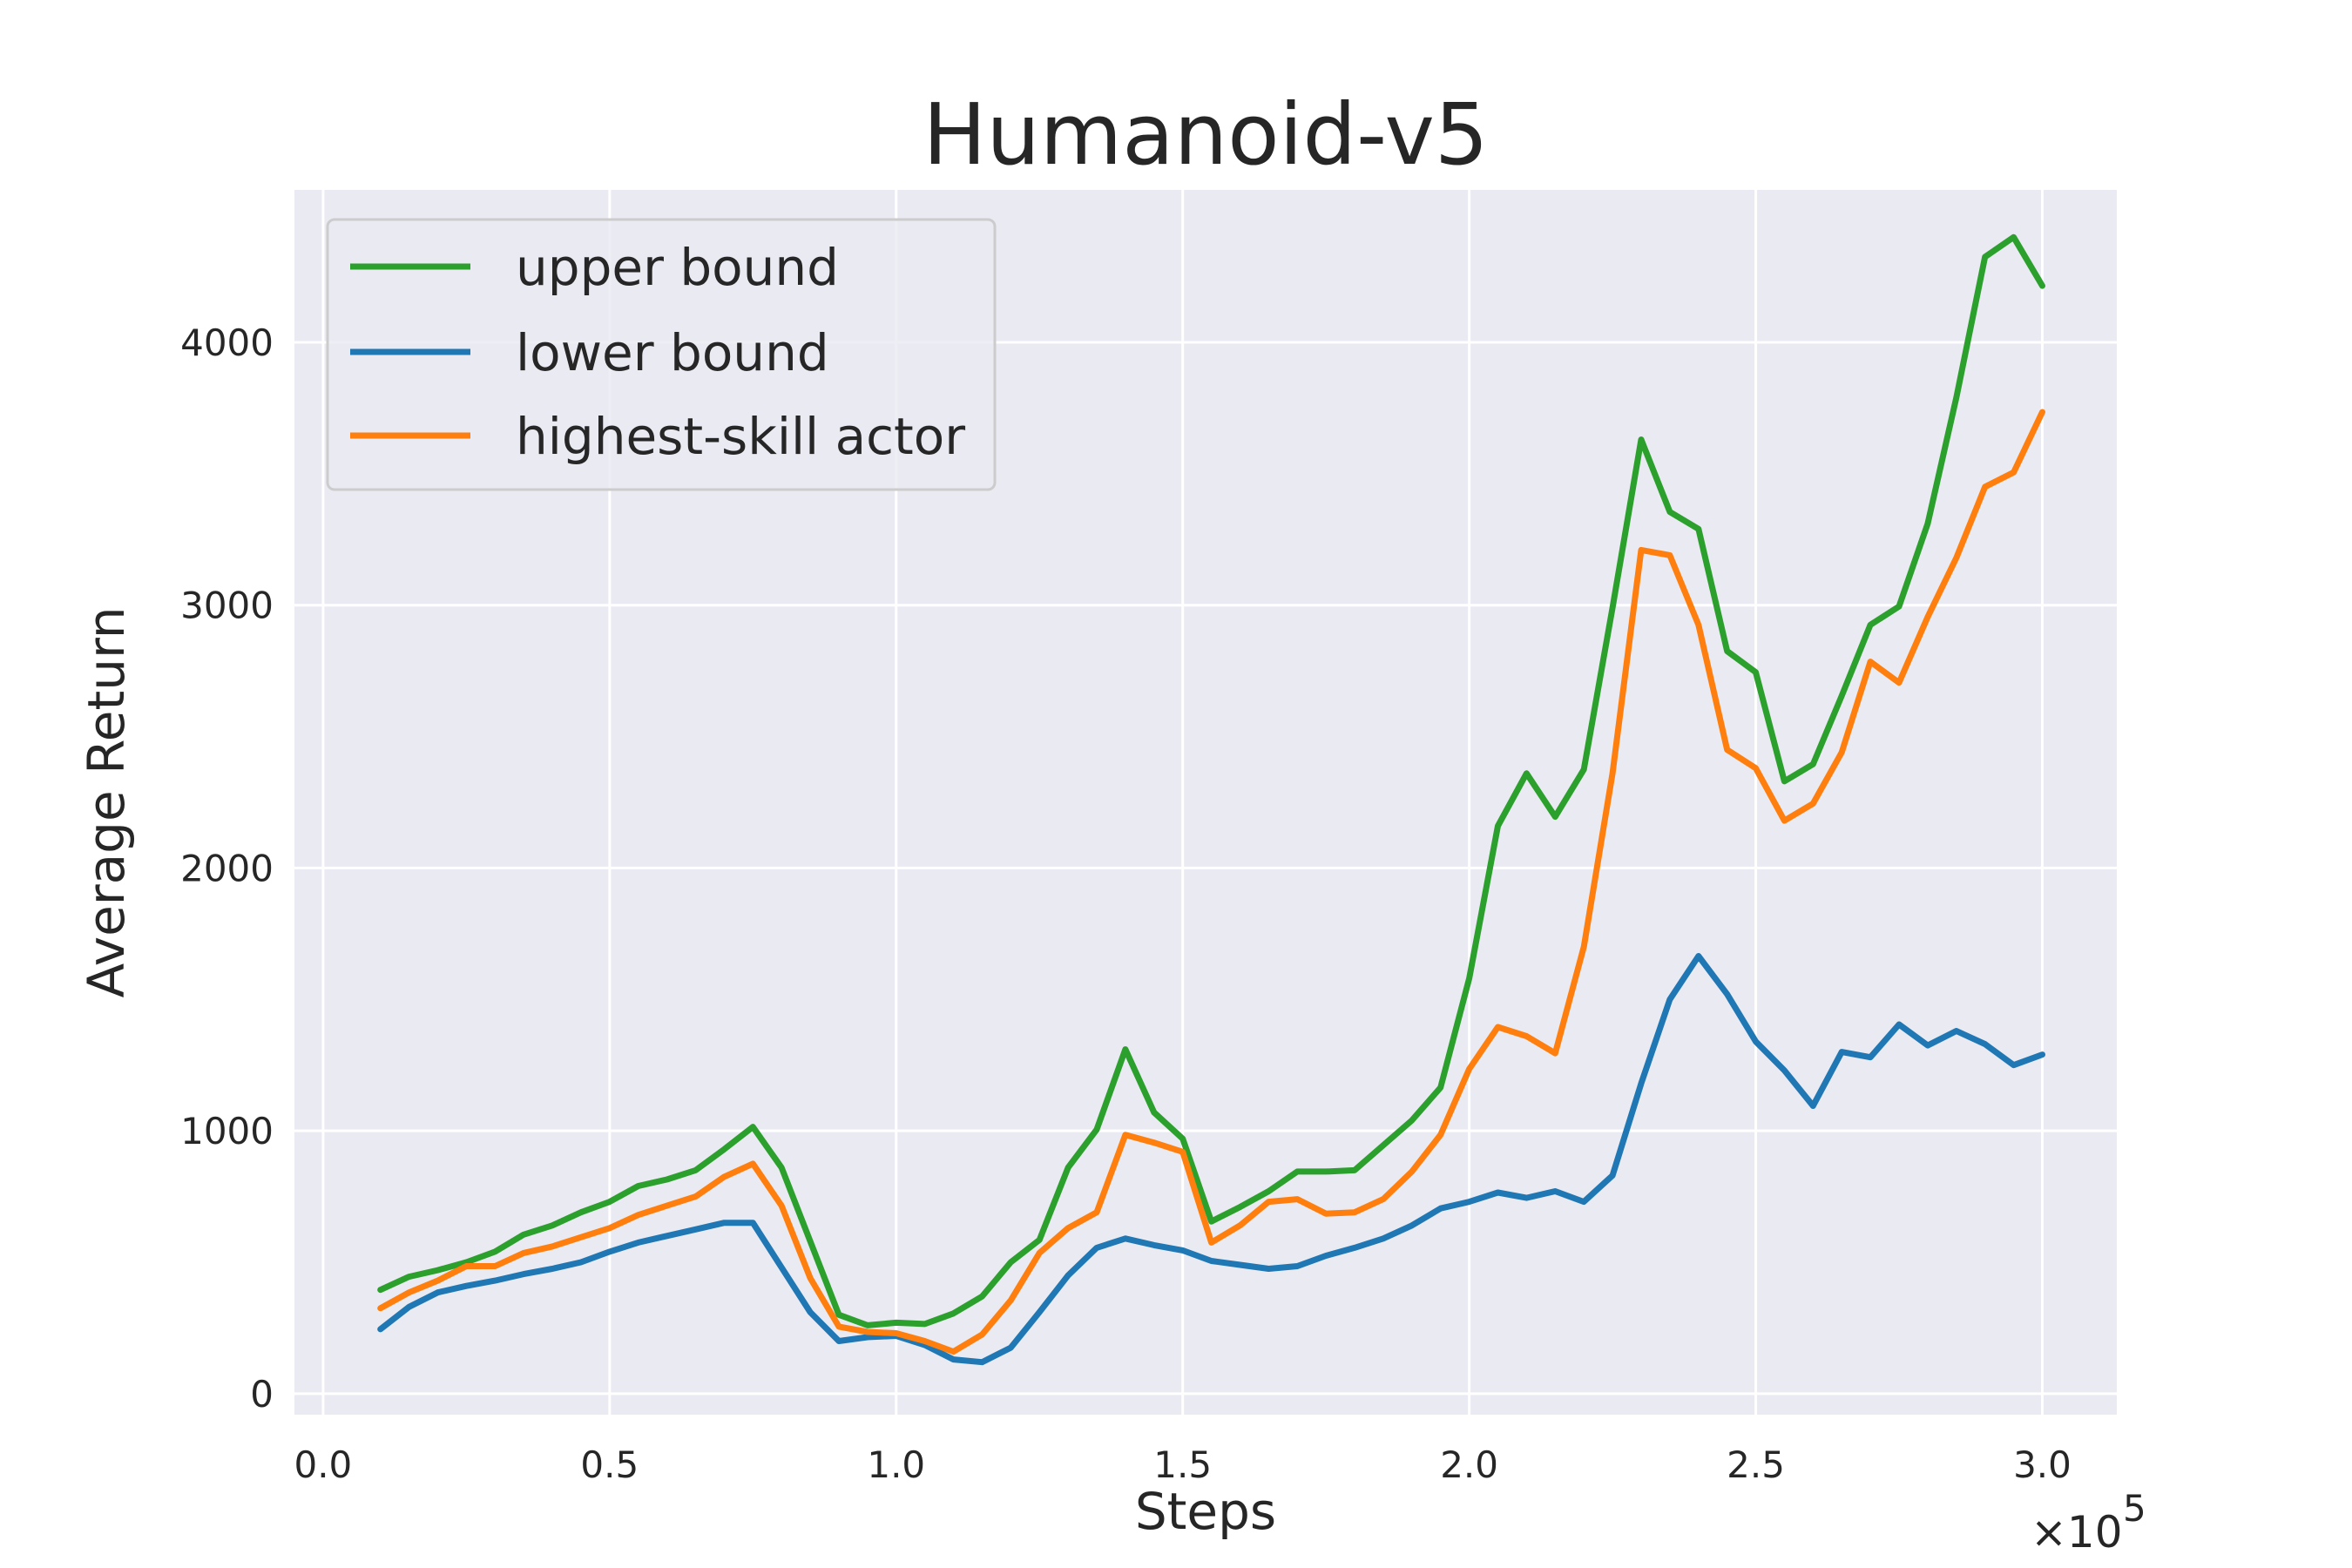 The width and height of the screenshot is (2352, 1568). Describe the element at coordinates (323, 1464) in the screenshot. I see `x-tick-label: 0.0` at that location.